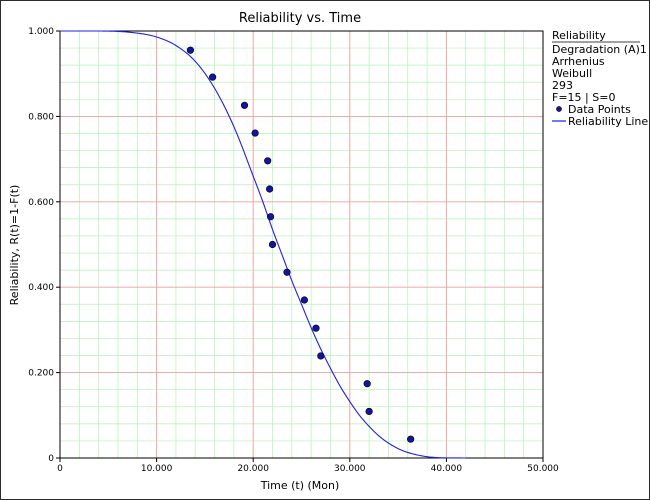 The width and height of the screenshot is (650, 500). I want to click on legend-heading: Reliability, so click(579, 35).